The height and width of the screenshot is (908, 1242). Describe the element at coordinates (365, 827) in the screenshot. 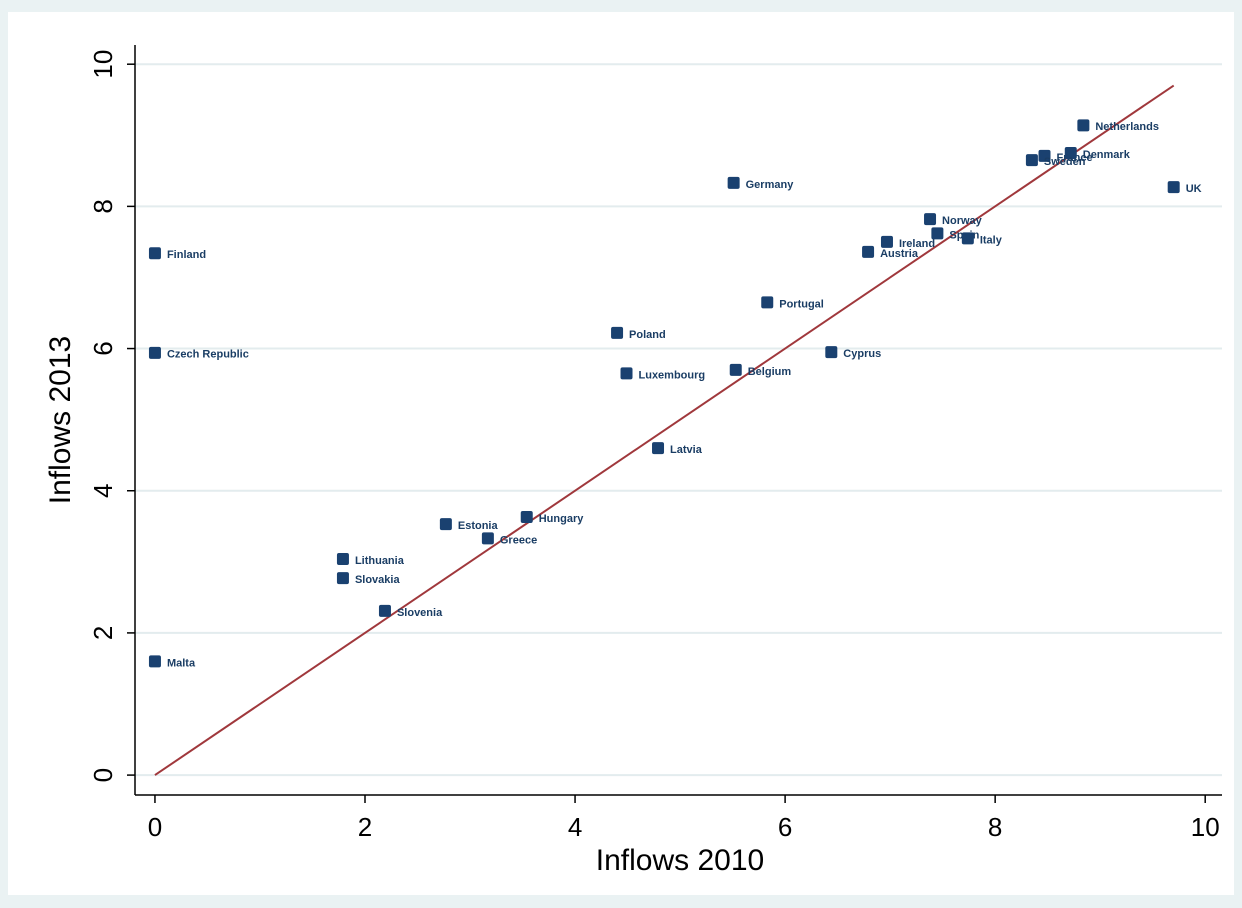

I see `x-tick-label: 2` at that location.